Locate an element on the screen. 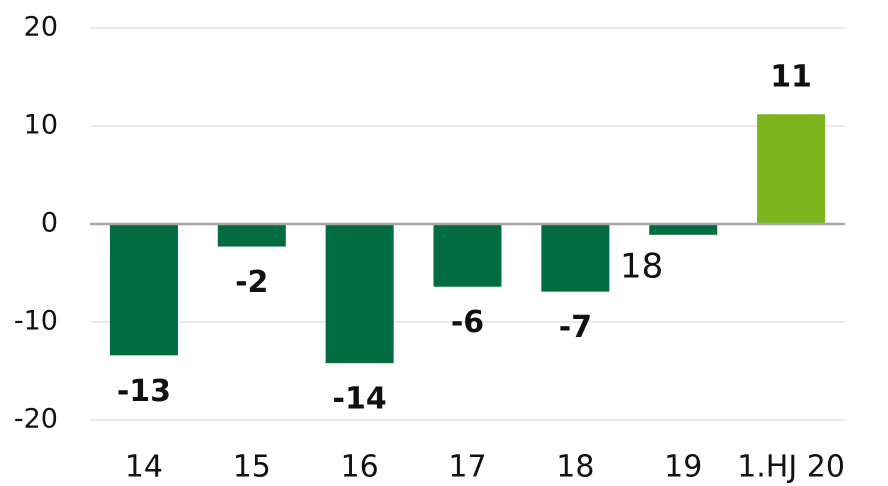 Image resolution: width=888 pixels, height=486 pixels. value-label: 11 is located at coordinates (791, 77).